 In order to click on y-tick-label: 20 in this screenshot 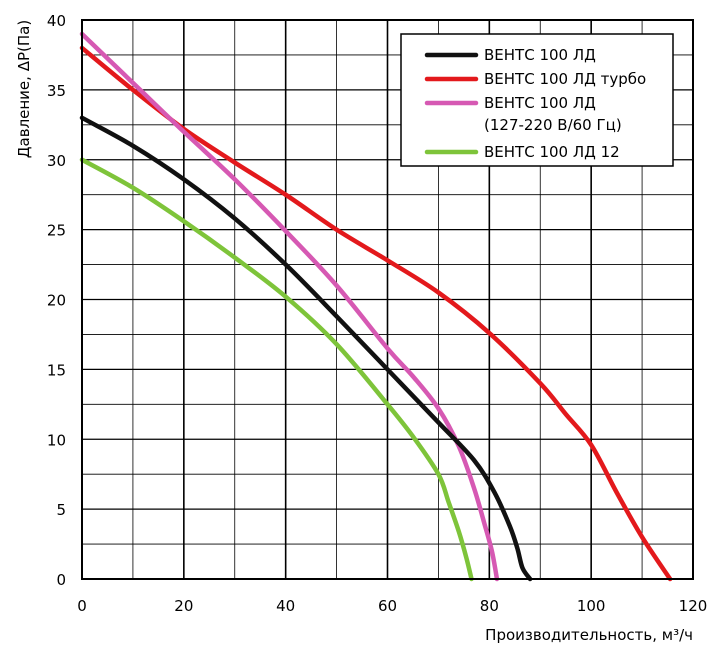, I will do `click(56, 301)`.